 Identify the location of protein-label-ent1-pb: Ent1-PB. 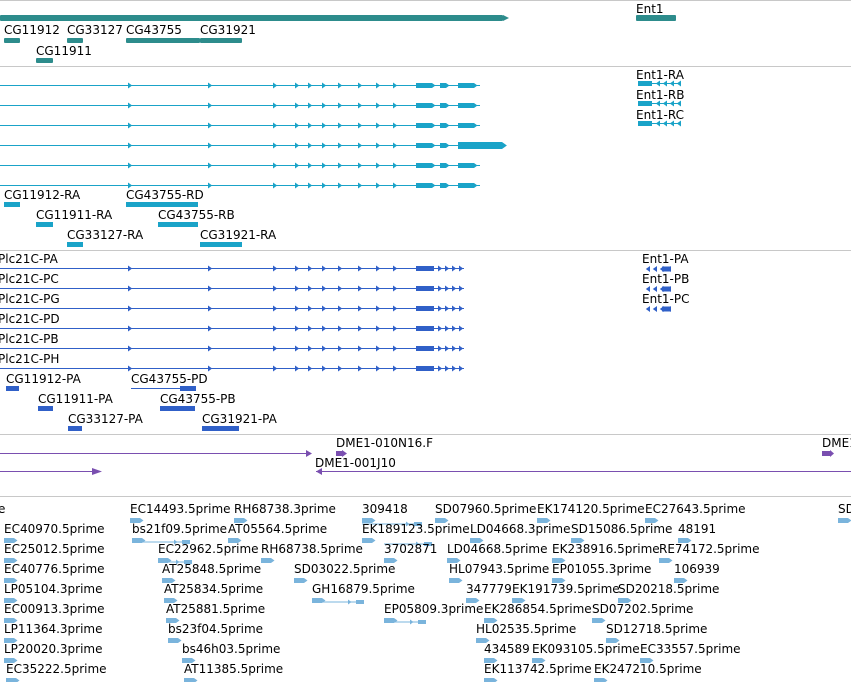
(666, 279).